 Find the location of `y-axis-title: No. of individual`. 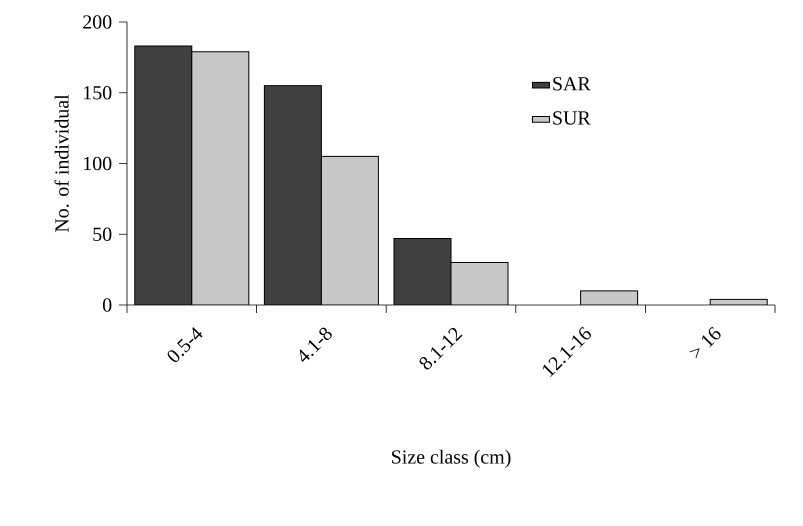

y-axis-title: No. of individual is located at coordinates (61, 163).